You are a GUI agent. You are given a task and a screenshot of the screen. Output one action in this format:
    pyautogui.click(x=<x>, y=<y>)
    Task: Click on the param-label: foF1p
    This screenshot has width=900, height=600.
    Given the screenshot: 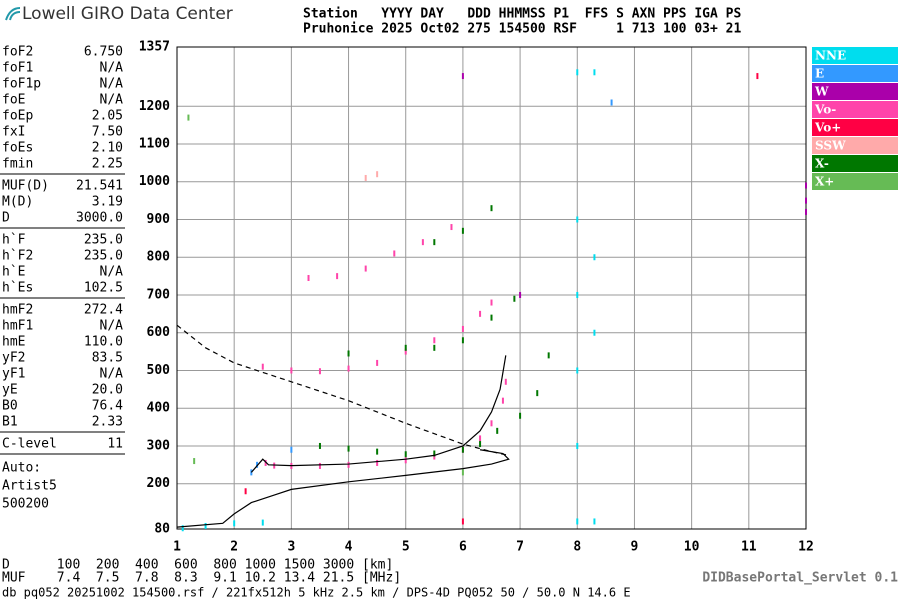 What is the action you would take?
    pyautogui.click(x=21, y=84)
    